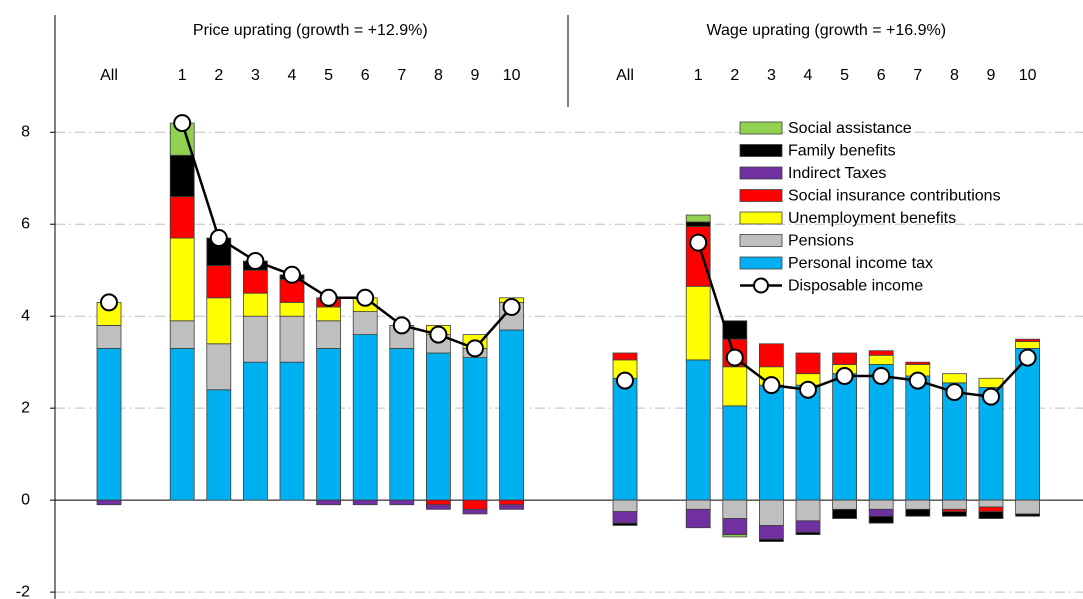  What do you see at coordinates (872, 218) in the screenshot?
I see `legend-label: Unemployment benefits` at bounding box center [872, 218].